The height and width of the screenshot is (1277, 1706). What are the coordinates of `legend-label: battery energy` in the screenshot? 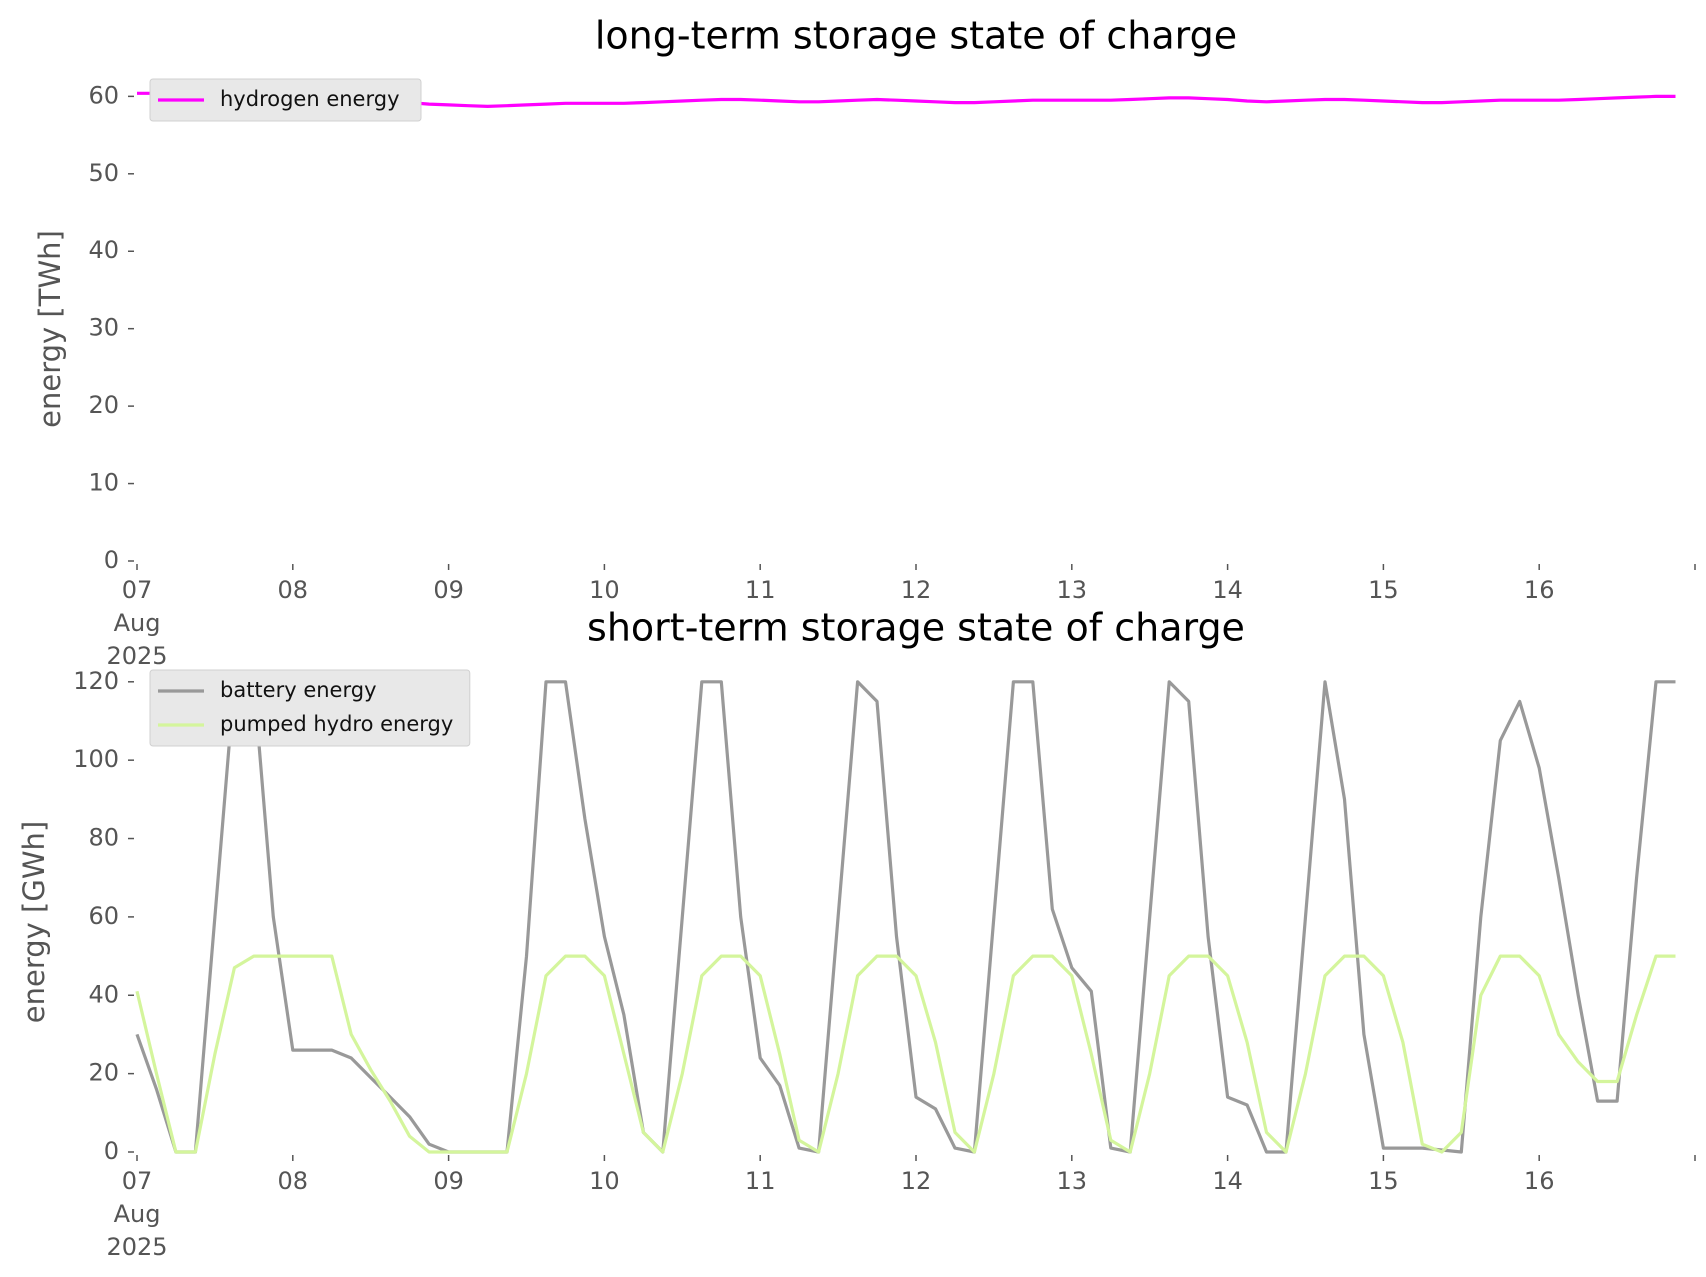 It's located at (298, 690).